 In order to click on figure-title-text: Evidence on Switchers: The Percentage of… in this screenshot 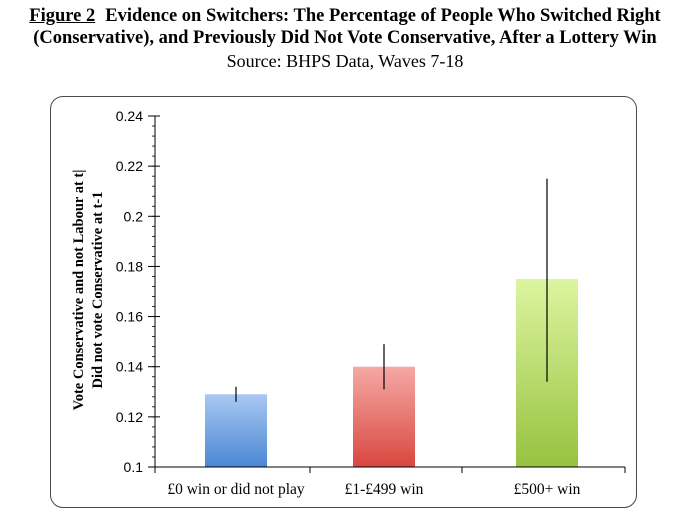, I will do `click(383, 16)`.